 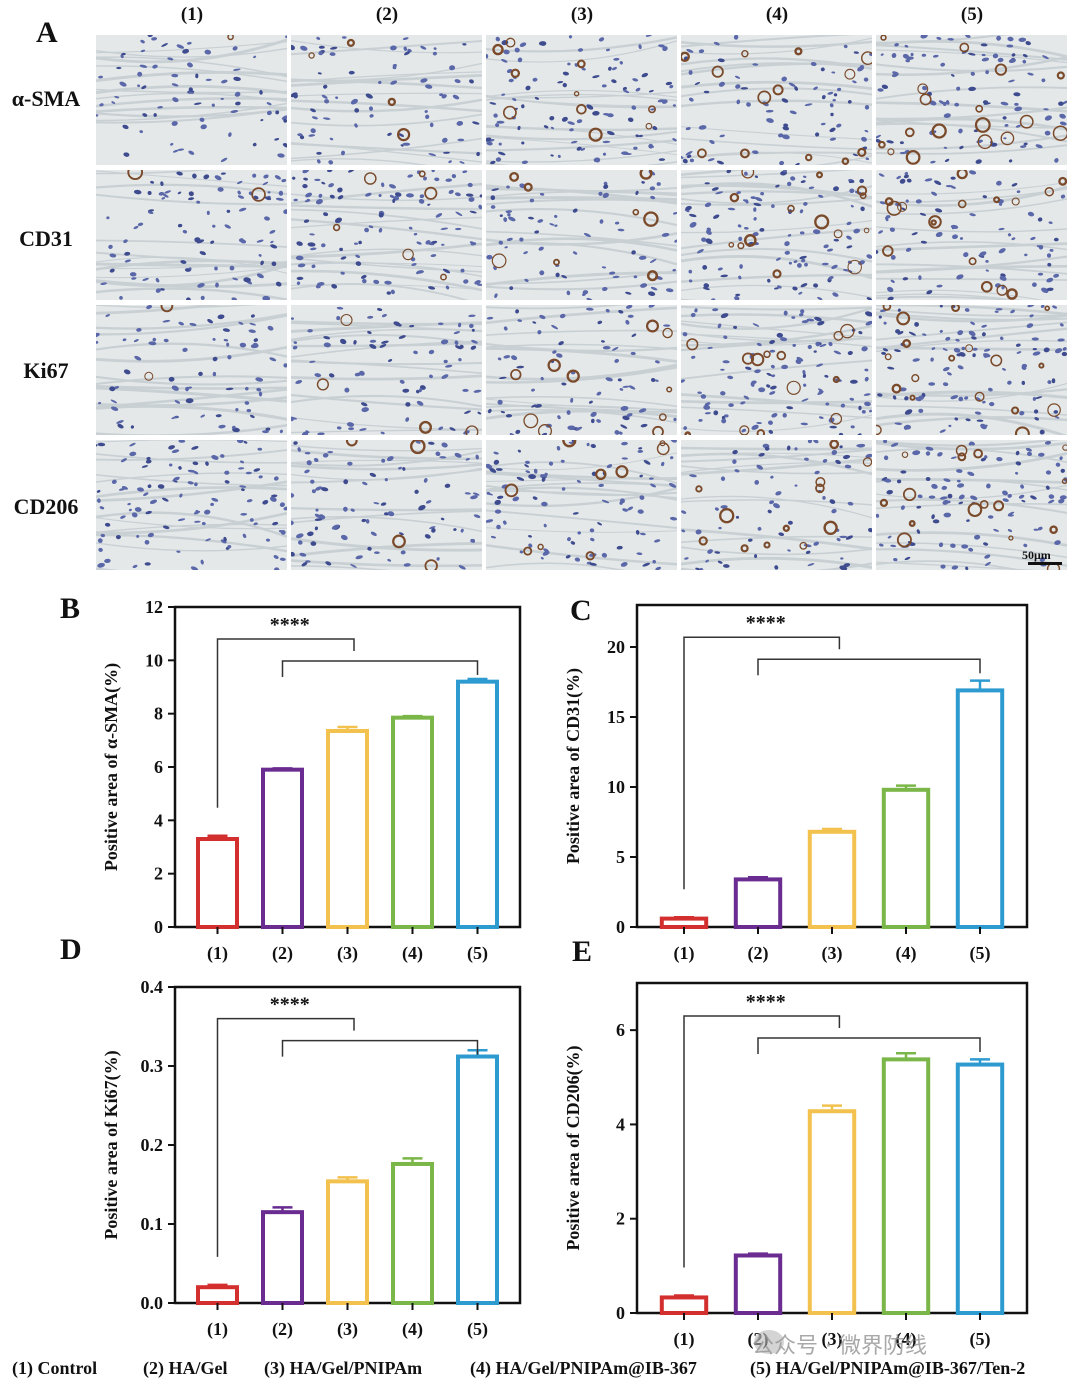 I want to click on x-tick-label: (2), so click(x=282, y=1329).